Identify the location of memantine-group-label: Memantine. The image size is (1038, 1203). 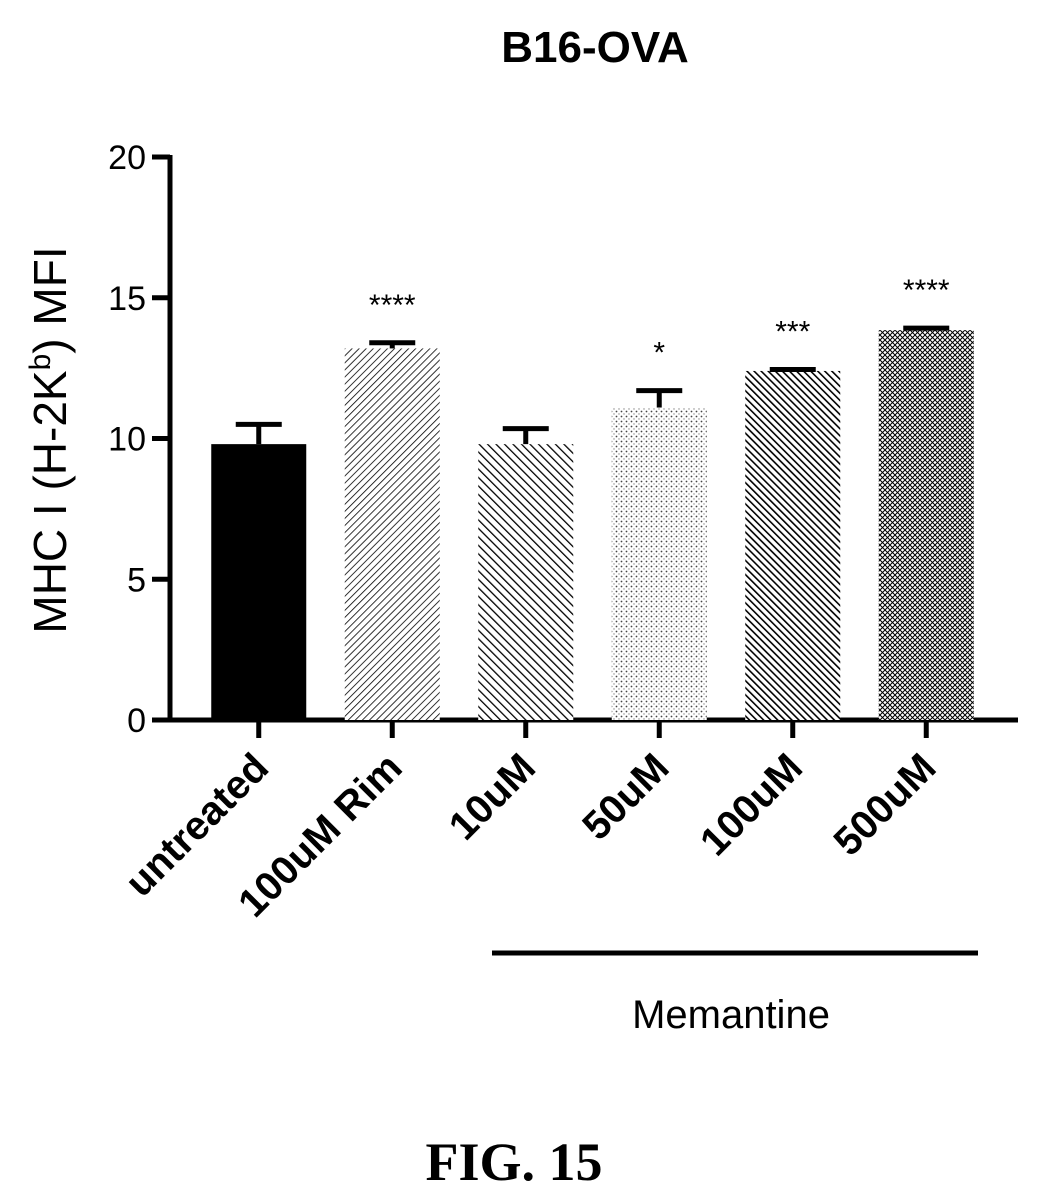
(731, 1015).